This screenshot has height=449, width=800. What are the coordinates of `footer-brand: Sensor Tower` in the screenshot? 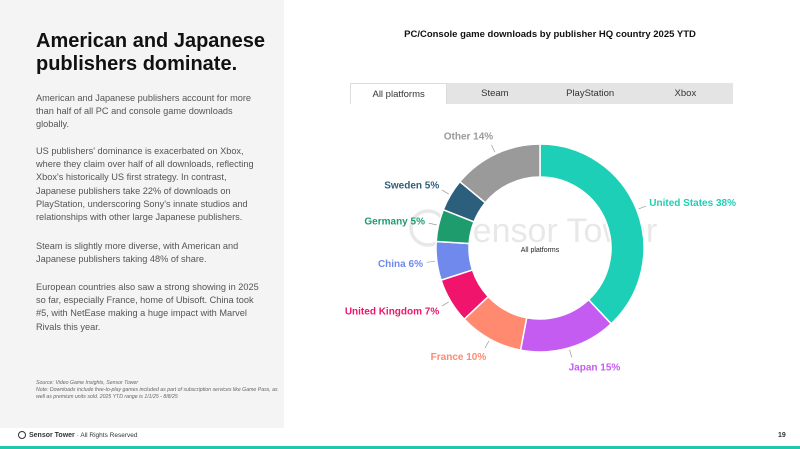 It's located at (52, 435).